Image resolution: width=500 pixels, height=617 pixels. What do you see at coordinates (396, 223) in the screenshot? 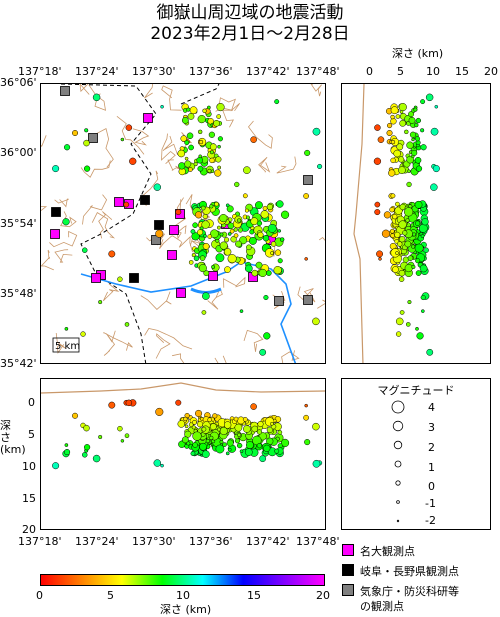
I see `ew-section-canvas` at bounding box center [396, 223].